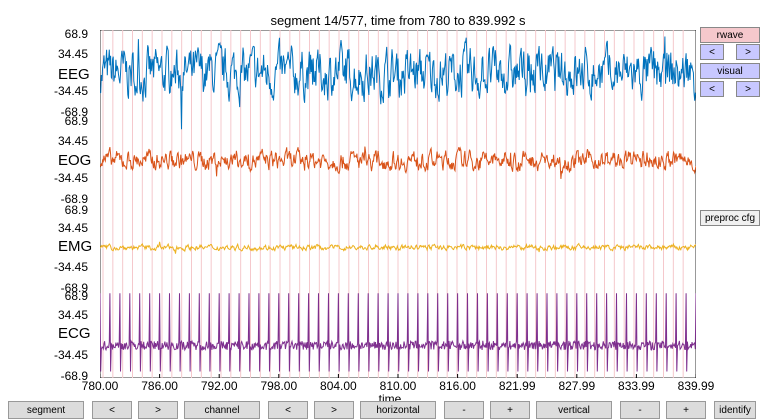 The height and width of the screenshot is (420, 769). I want to click on x-tick-label: 810.00, so click(398, 386).